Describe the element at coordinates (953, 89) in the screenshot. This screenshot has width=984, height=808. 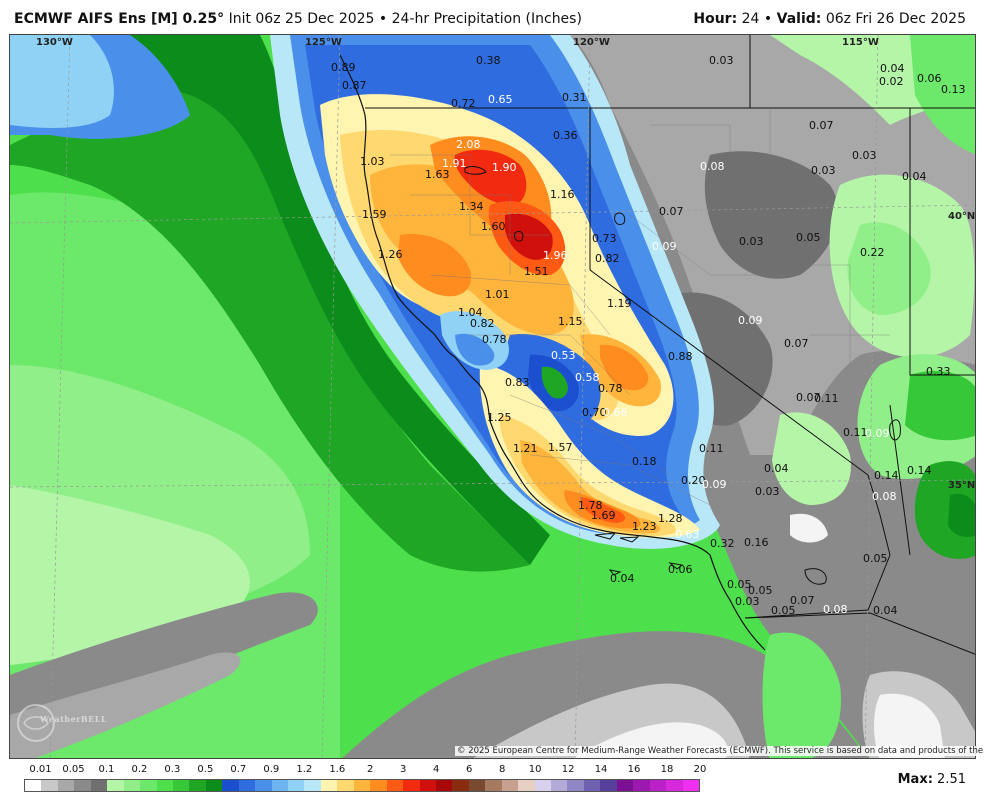
I see `precip-value-label: 0.13` at that location.